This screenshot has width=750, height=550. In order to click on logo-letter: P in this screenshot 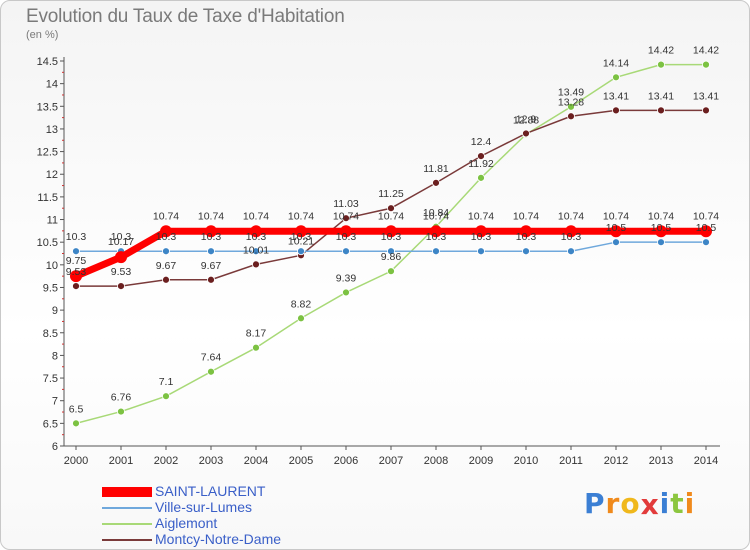, I will do `click(595, 503)`.